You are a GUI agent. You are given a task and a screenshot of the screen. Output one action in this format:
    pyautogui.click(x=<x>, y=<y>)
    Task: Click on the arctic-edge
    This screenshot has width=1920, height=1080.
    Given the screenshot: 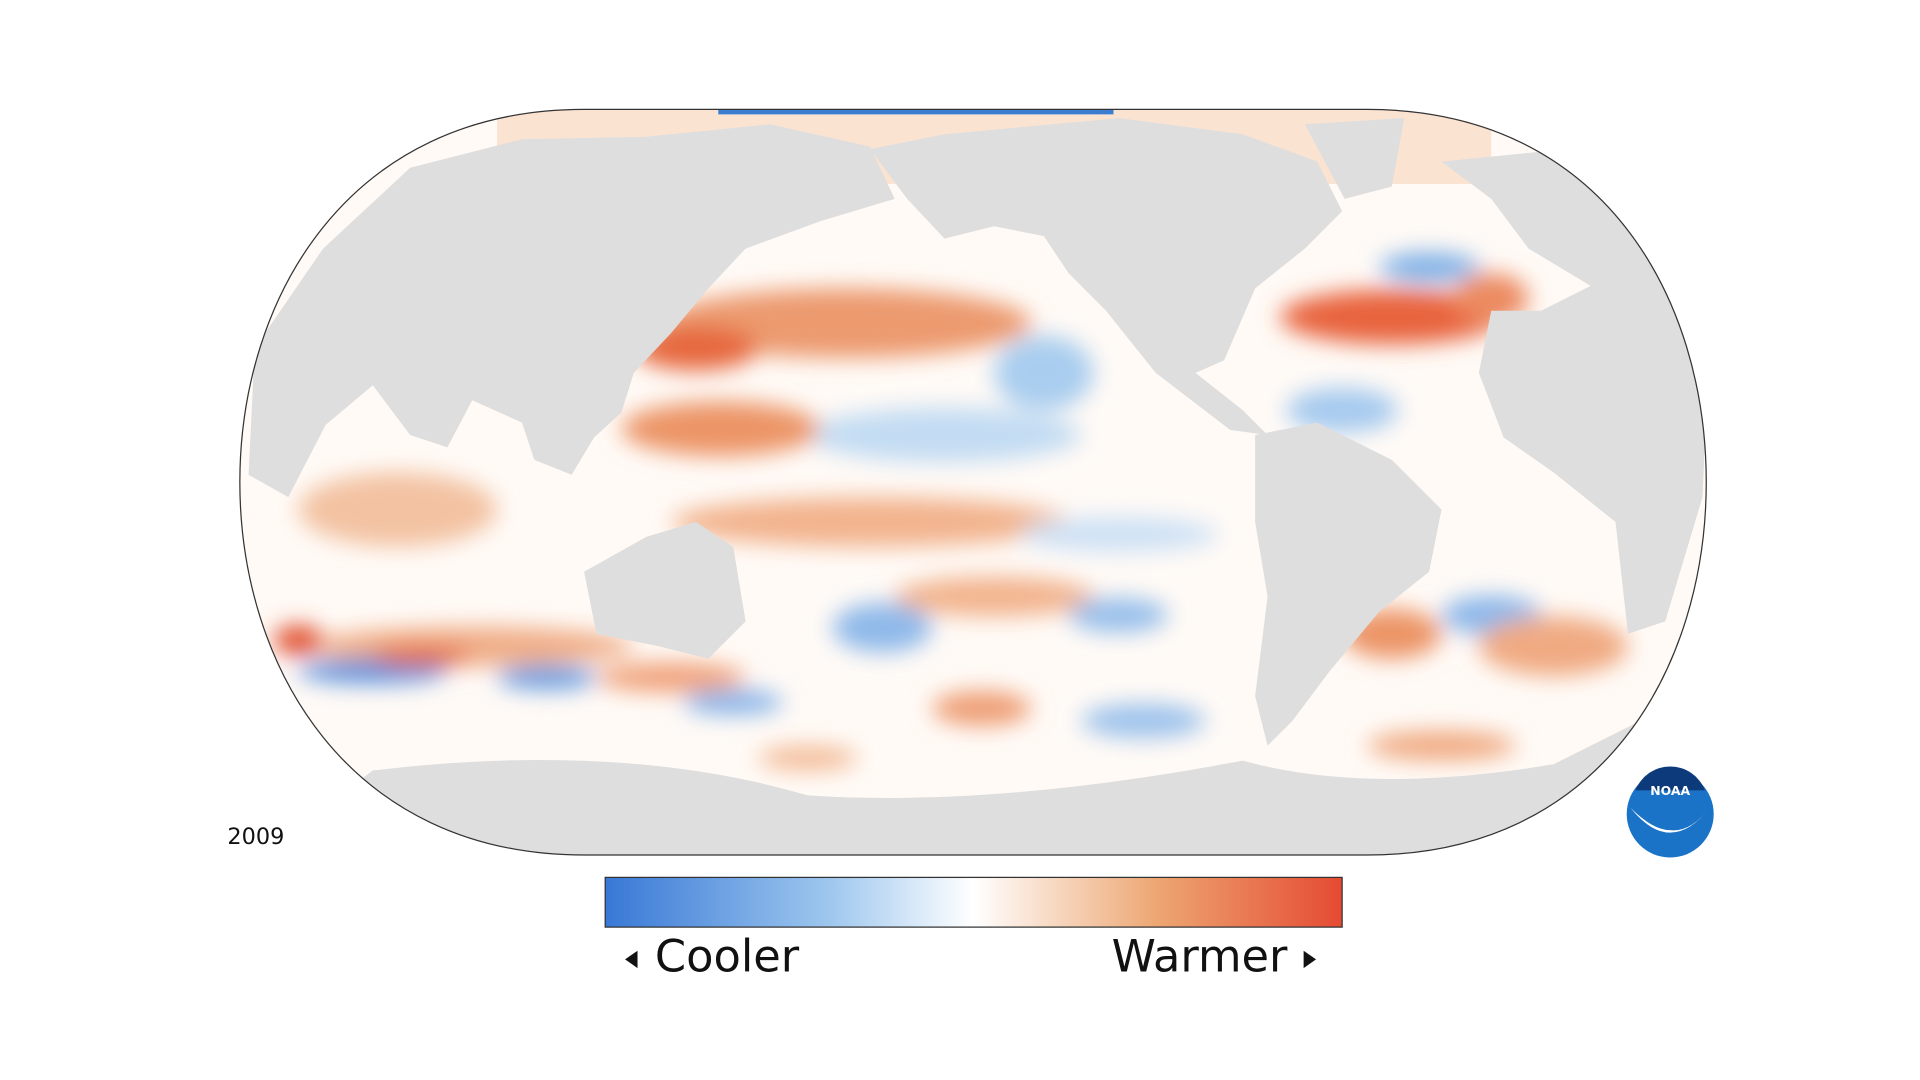 What is the action you would take?
    pyautogui.click(x=916, y=112)
    